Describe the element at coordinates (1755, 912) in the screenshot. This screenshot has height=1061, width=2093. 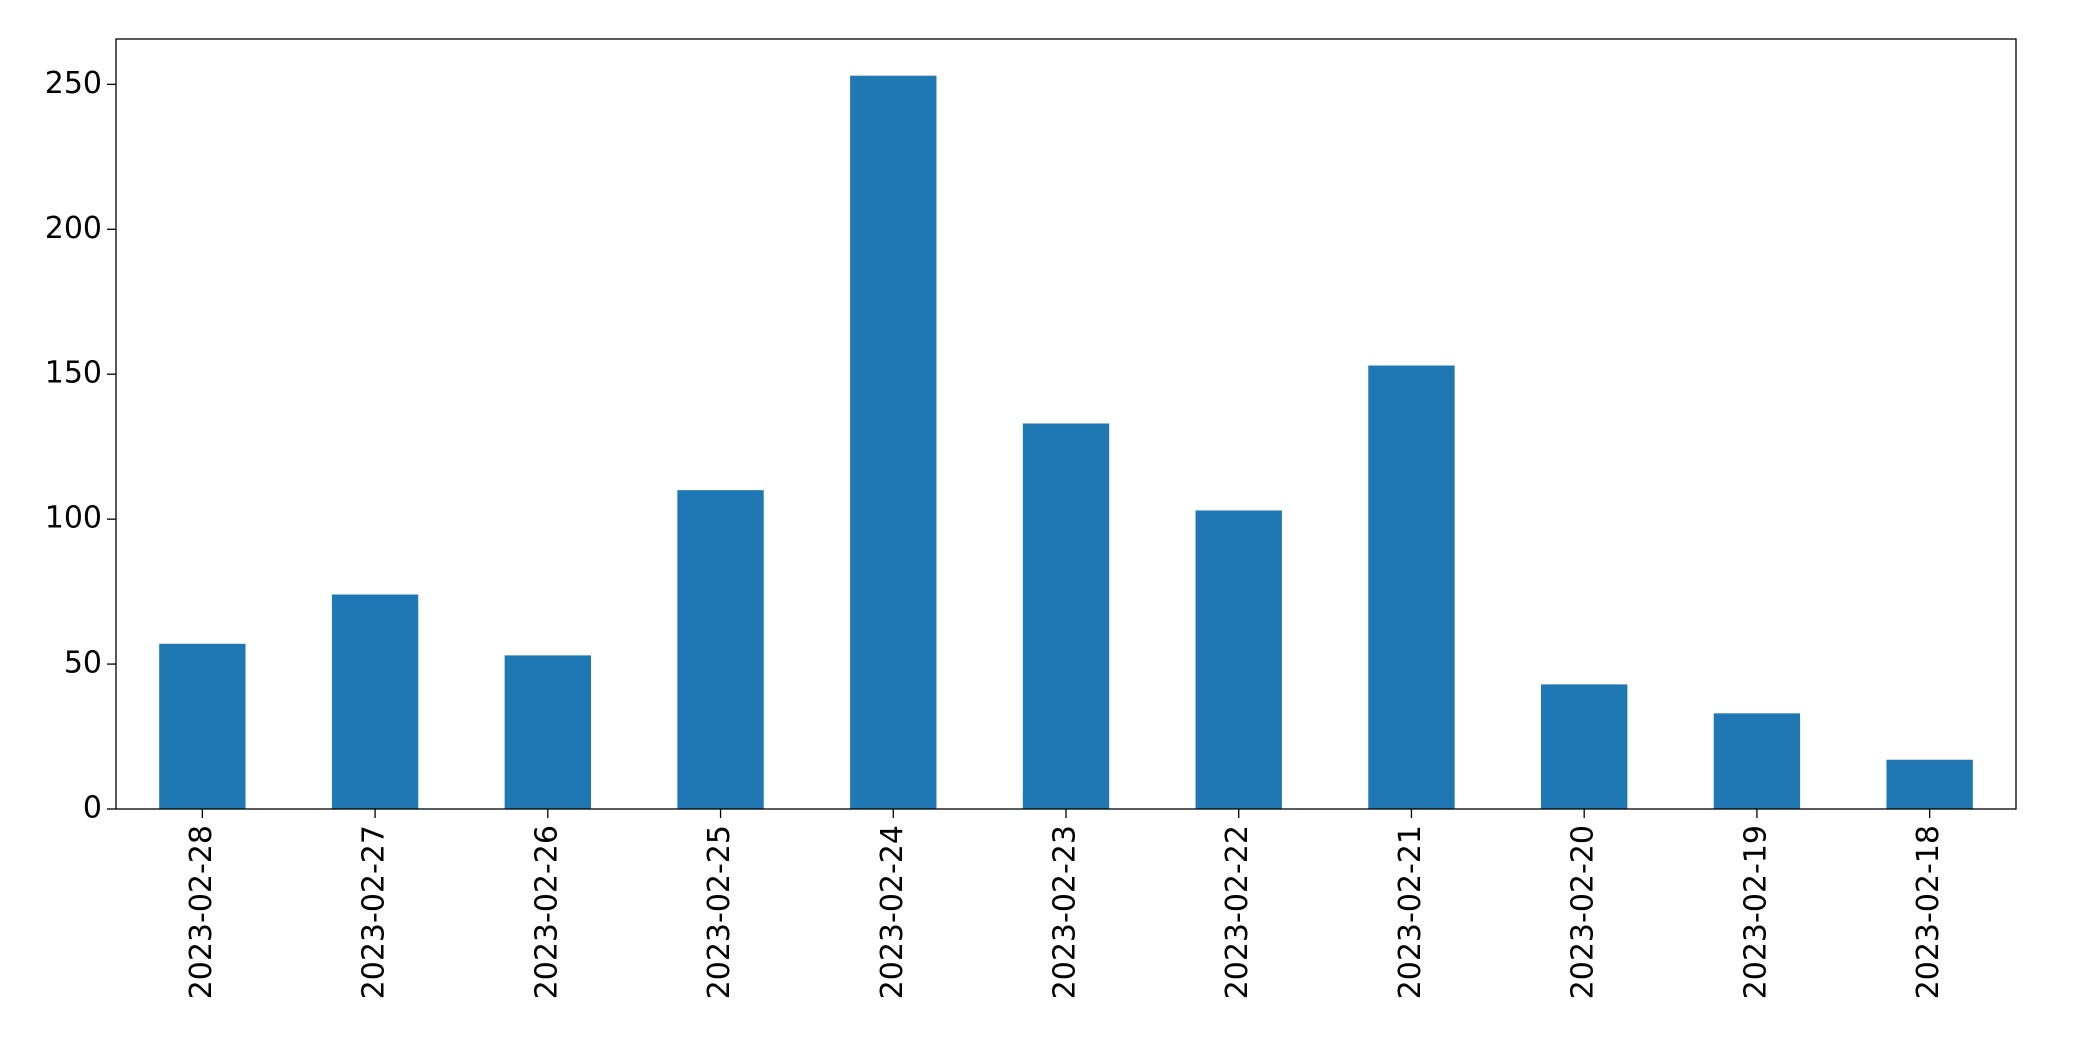
I see `x-tick-label: 2023-02-19` at that location.